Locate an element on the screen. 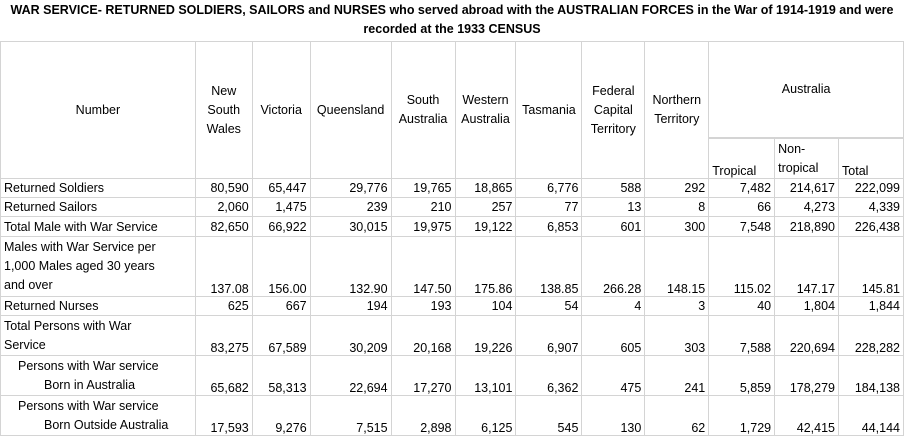 The height and width of the screenshot is (436, 904). cell: 148.15 is located at coordinates (677, 266).